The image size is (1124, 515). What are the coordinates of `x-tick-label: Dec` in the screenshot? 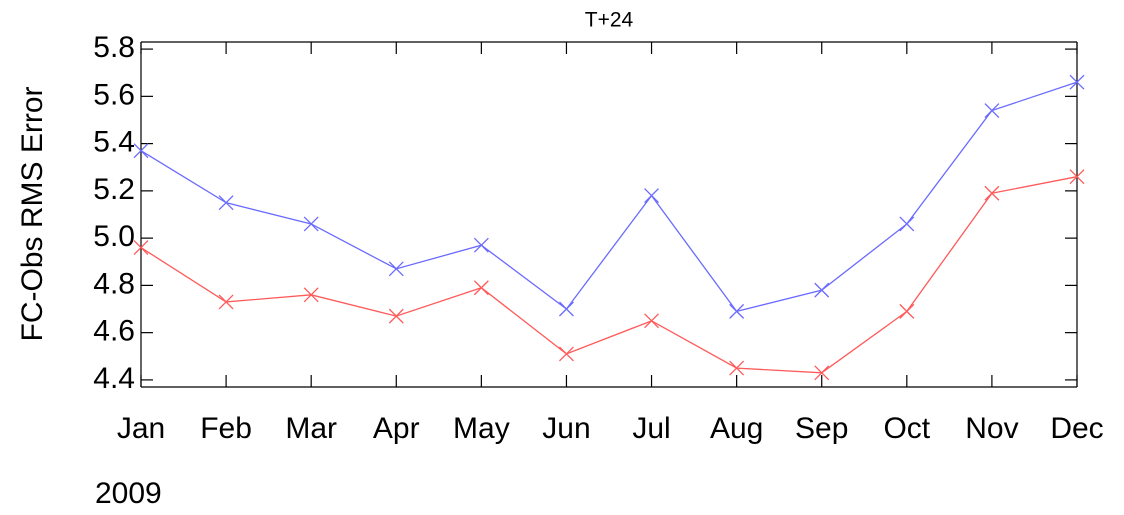 It's located at (1076, 428).